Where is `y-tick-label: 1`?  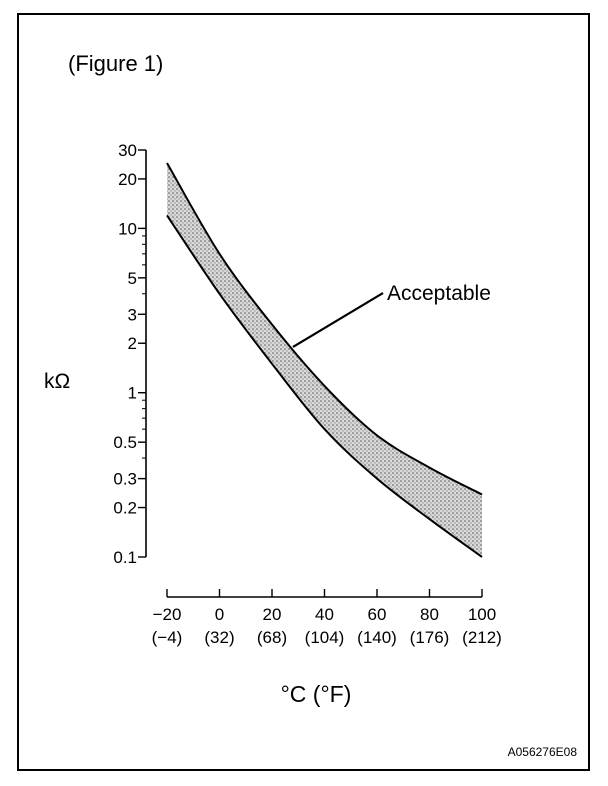 y-tick-label: 1 is located at coordinates (132, 393).